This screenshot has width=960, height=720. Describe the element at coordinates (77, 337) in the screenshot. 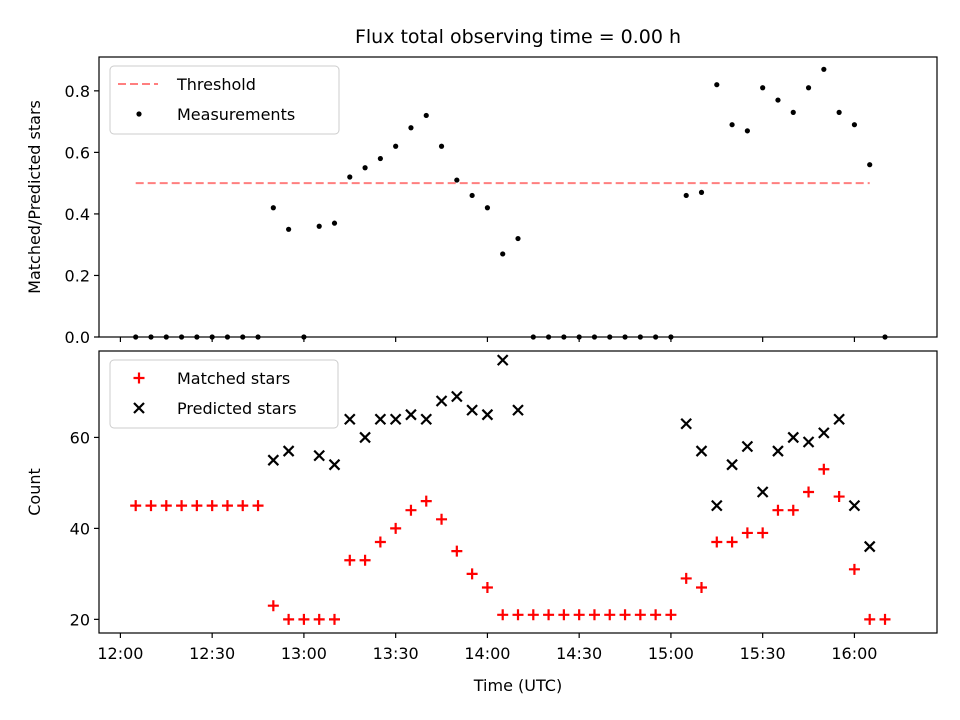

I see `top-y-tick-label: 0.0` at that location.